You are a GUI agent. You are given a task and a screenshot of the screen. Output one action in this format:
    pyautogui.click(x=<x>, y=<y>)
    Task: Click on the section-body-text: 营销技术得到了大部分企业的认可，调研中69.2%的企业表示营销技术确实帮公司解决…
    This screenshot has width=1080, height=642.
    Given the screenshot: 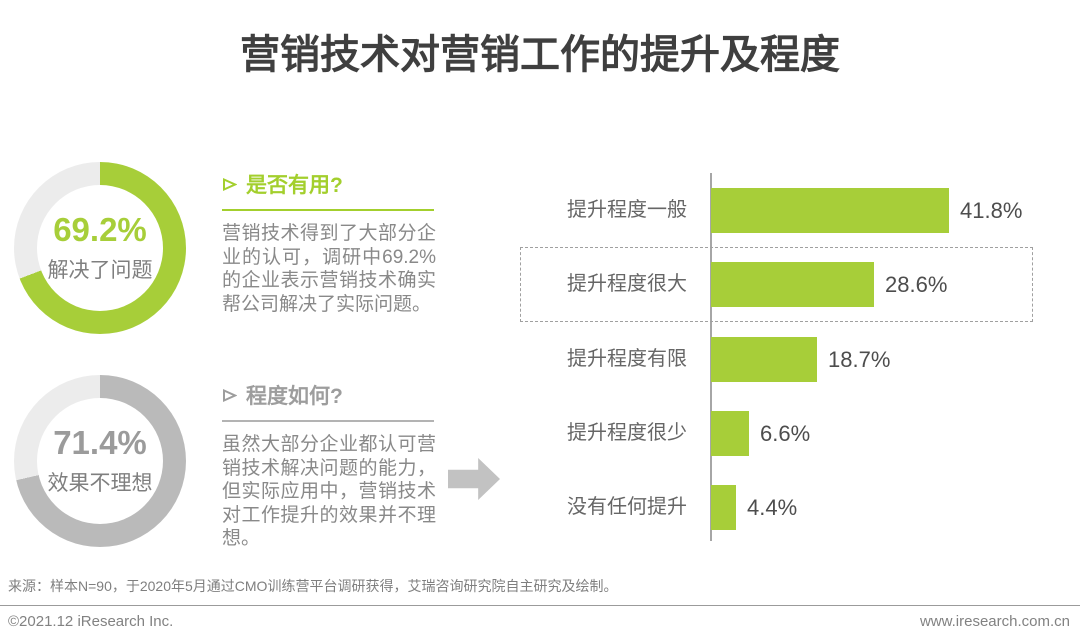 What is the action you would take?
    pyautogui.click(x=329, y=269)
    